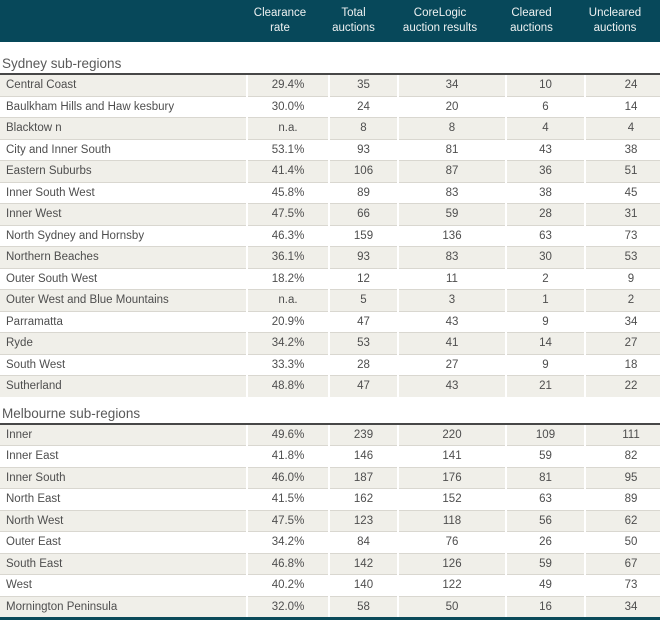 This screenshot has width=660, height=621. Describe the element at coordinates (363, 520) in the screenshot. I see `value-cell: 123` at that location.